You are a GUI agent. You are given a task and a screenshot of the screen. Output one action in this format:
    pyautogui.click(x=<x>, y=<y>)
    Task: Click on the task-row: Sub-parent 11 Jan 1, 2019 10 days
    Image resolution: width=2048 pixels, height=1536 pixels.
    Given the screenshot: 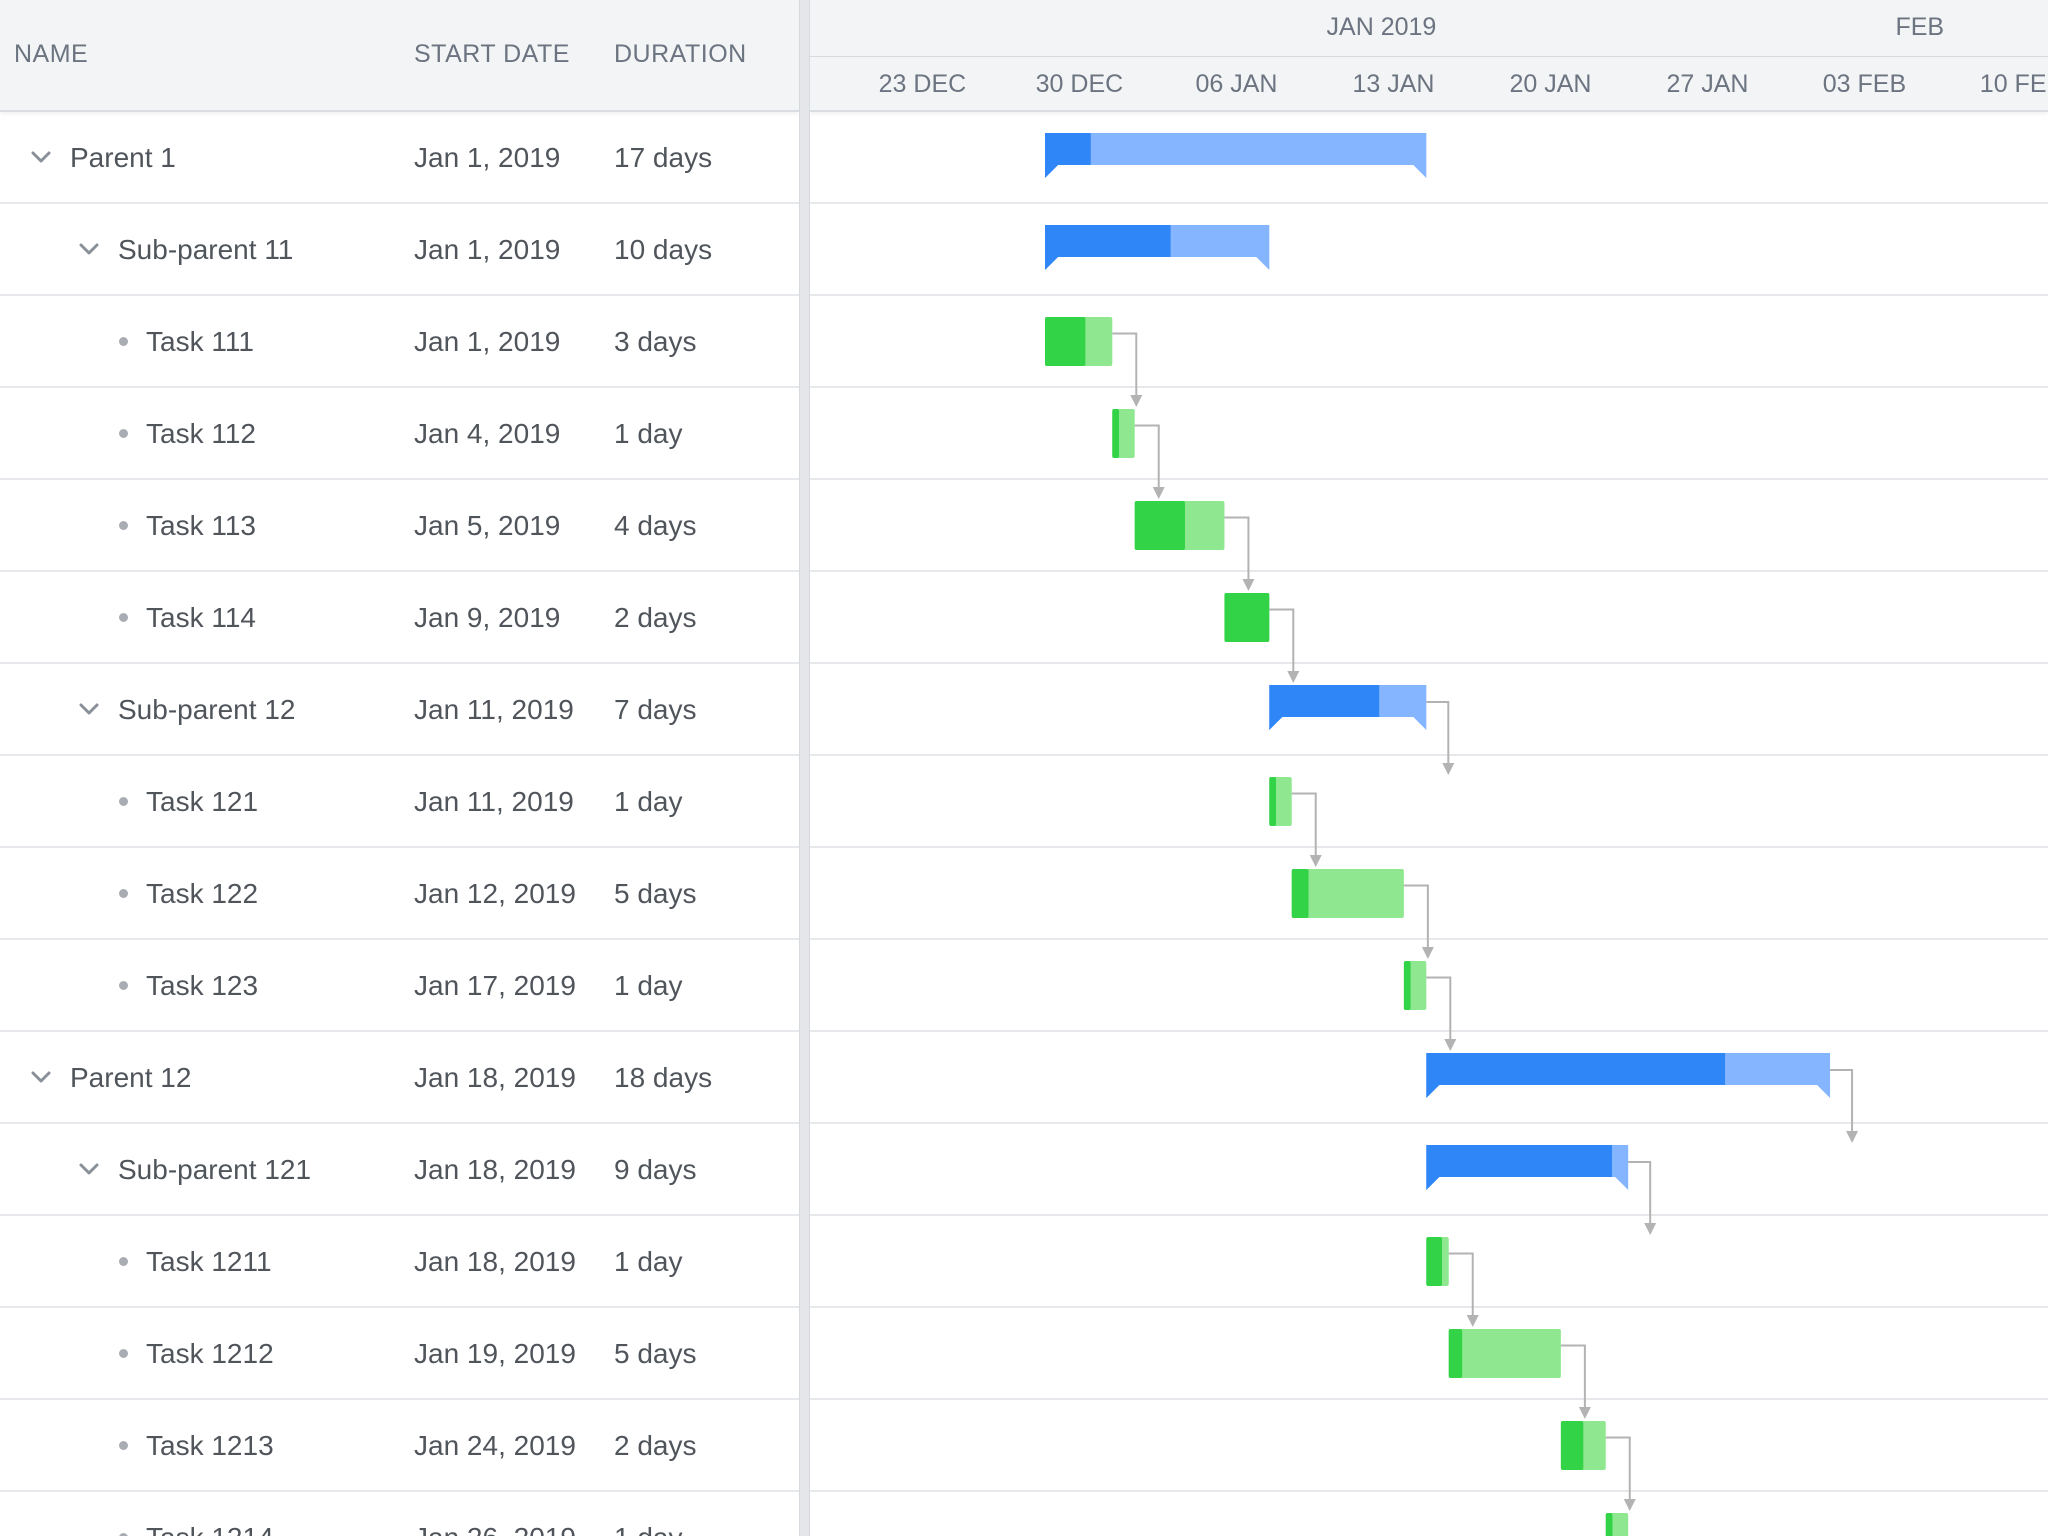 What is the action you would take?
    pyautogui.click(x=399, y=250)
    